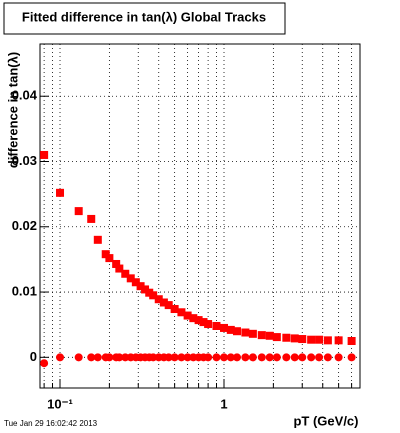 The height and width of the screenshot is (433, 400). What do you see at coordinates (24, 225) in the screenshot?
I see `y-tick-label: 0.02` at bounding box center [24, 225].